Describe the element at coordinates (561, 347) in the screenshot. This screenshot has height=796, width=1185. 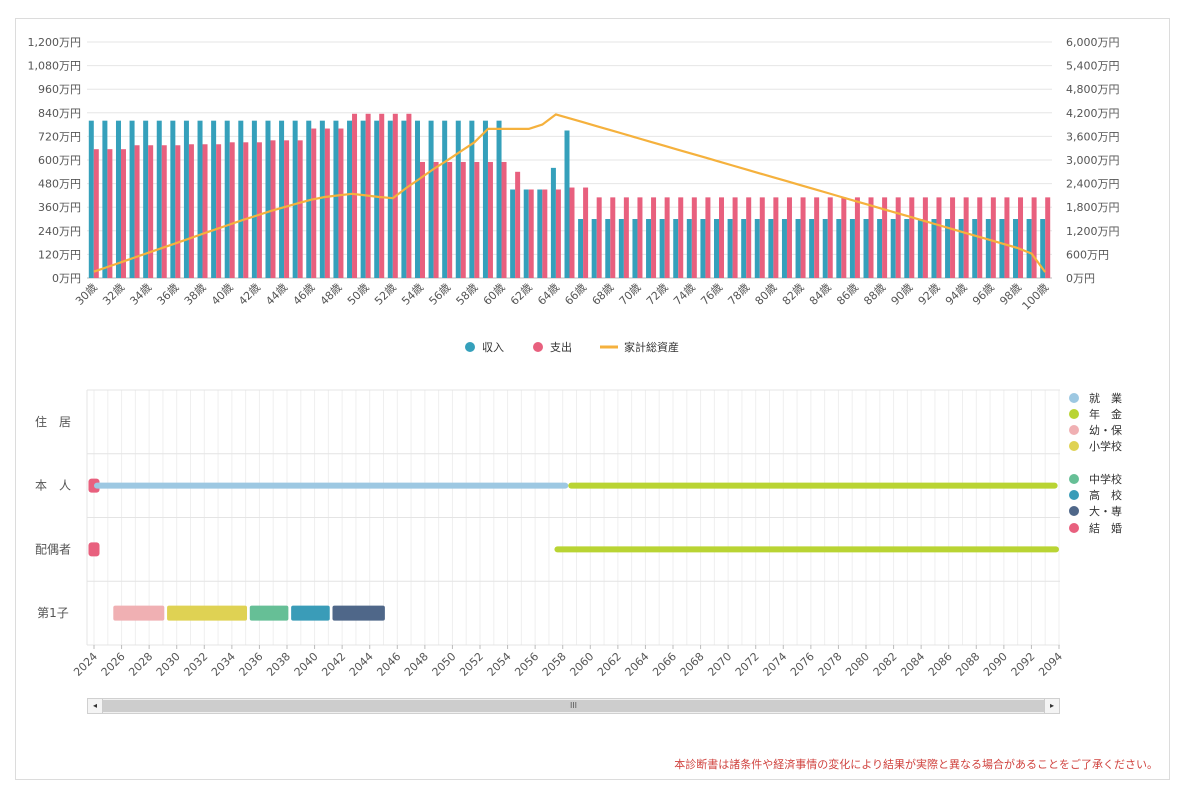
I see `legend-label: 支出` at that location.